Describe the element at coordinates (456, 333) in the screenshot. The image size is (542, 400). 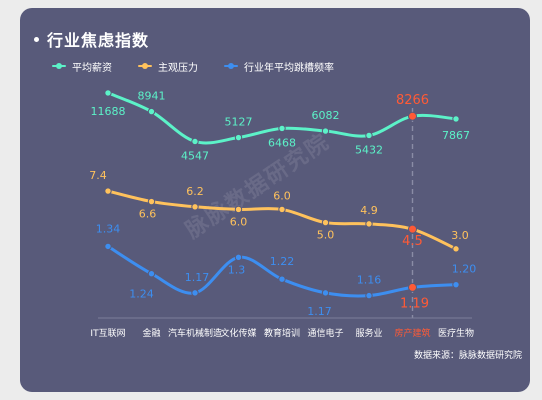
I see `x-tick-label: 医疗生物` at that location.